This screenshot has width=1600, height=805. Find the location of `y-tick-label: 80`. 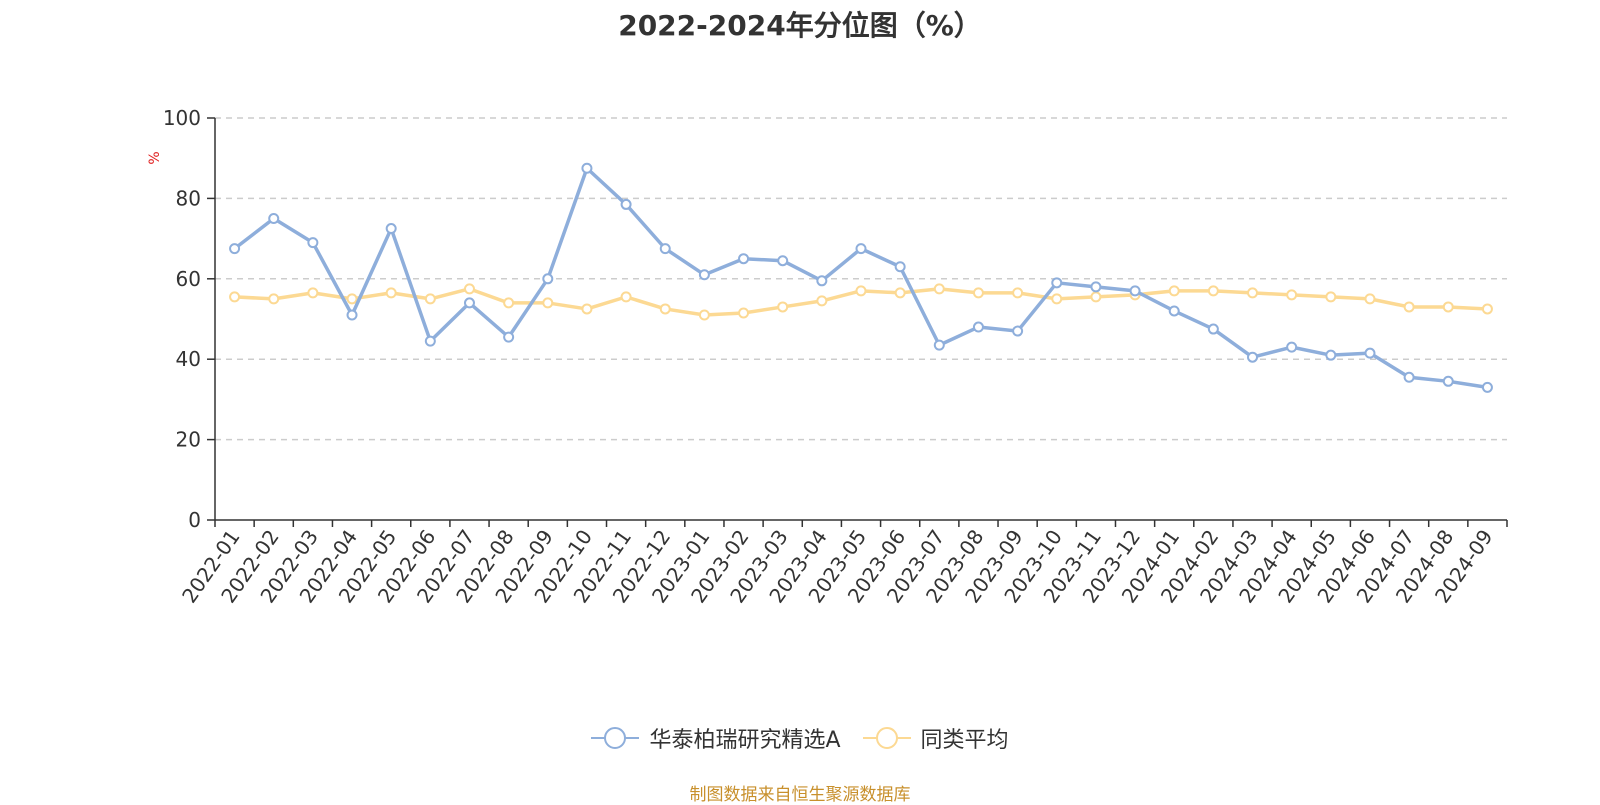

y-tick-label: 80 is located at coordinates (188, 198).